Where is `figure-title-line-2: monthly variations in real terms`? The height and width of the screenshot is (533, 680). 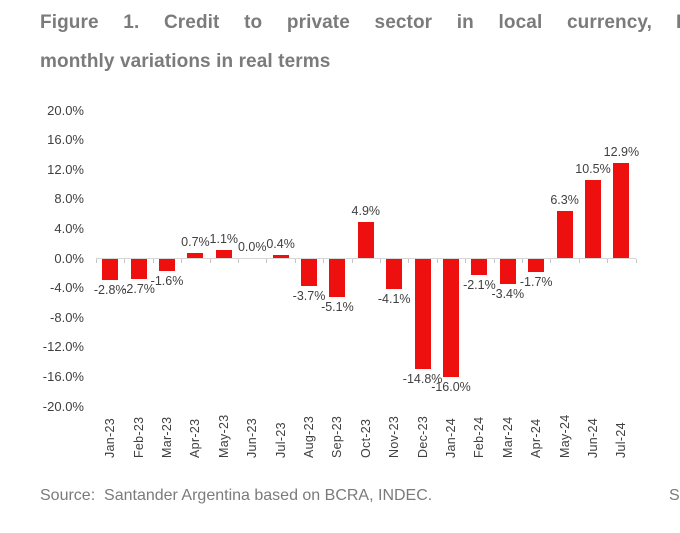
figure-title-line-2: monthly variations in real terms is located at coordinates (185, 61).